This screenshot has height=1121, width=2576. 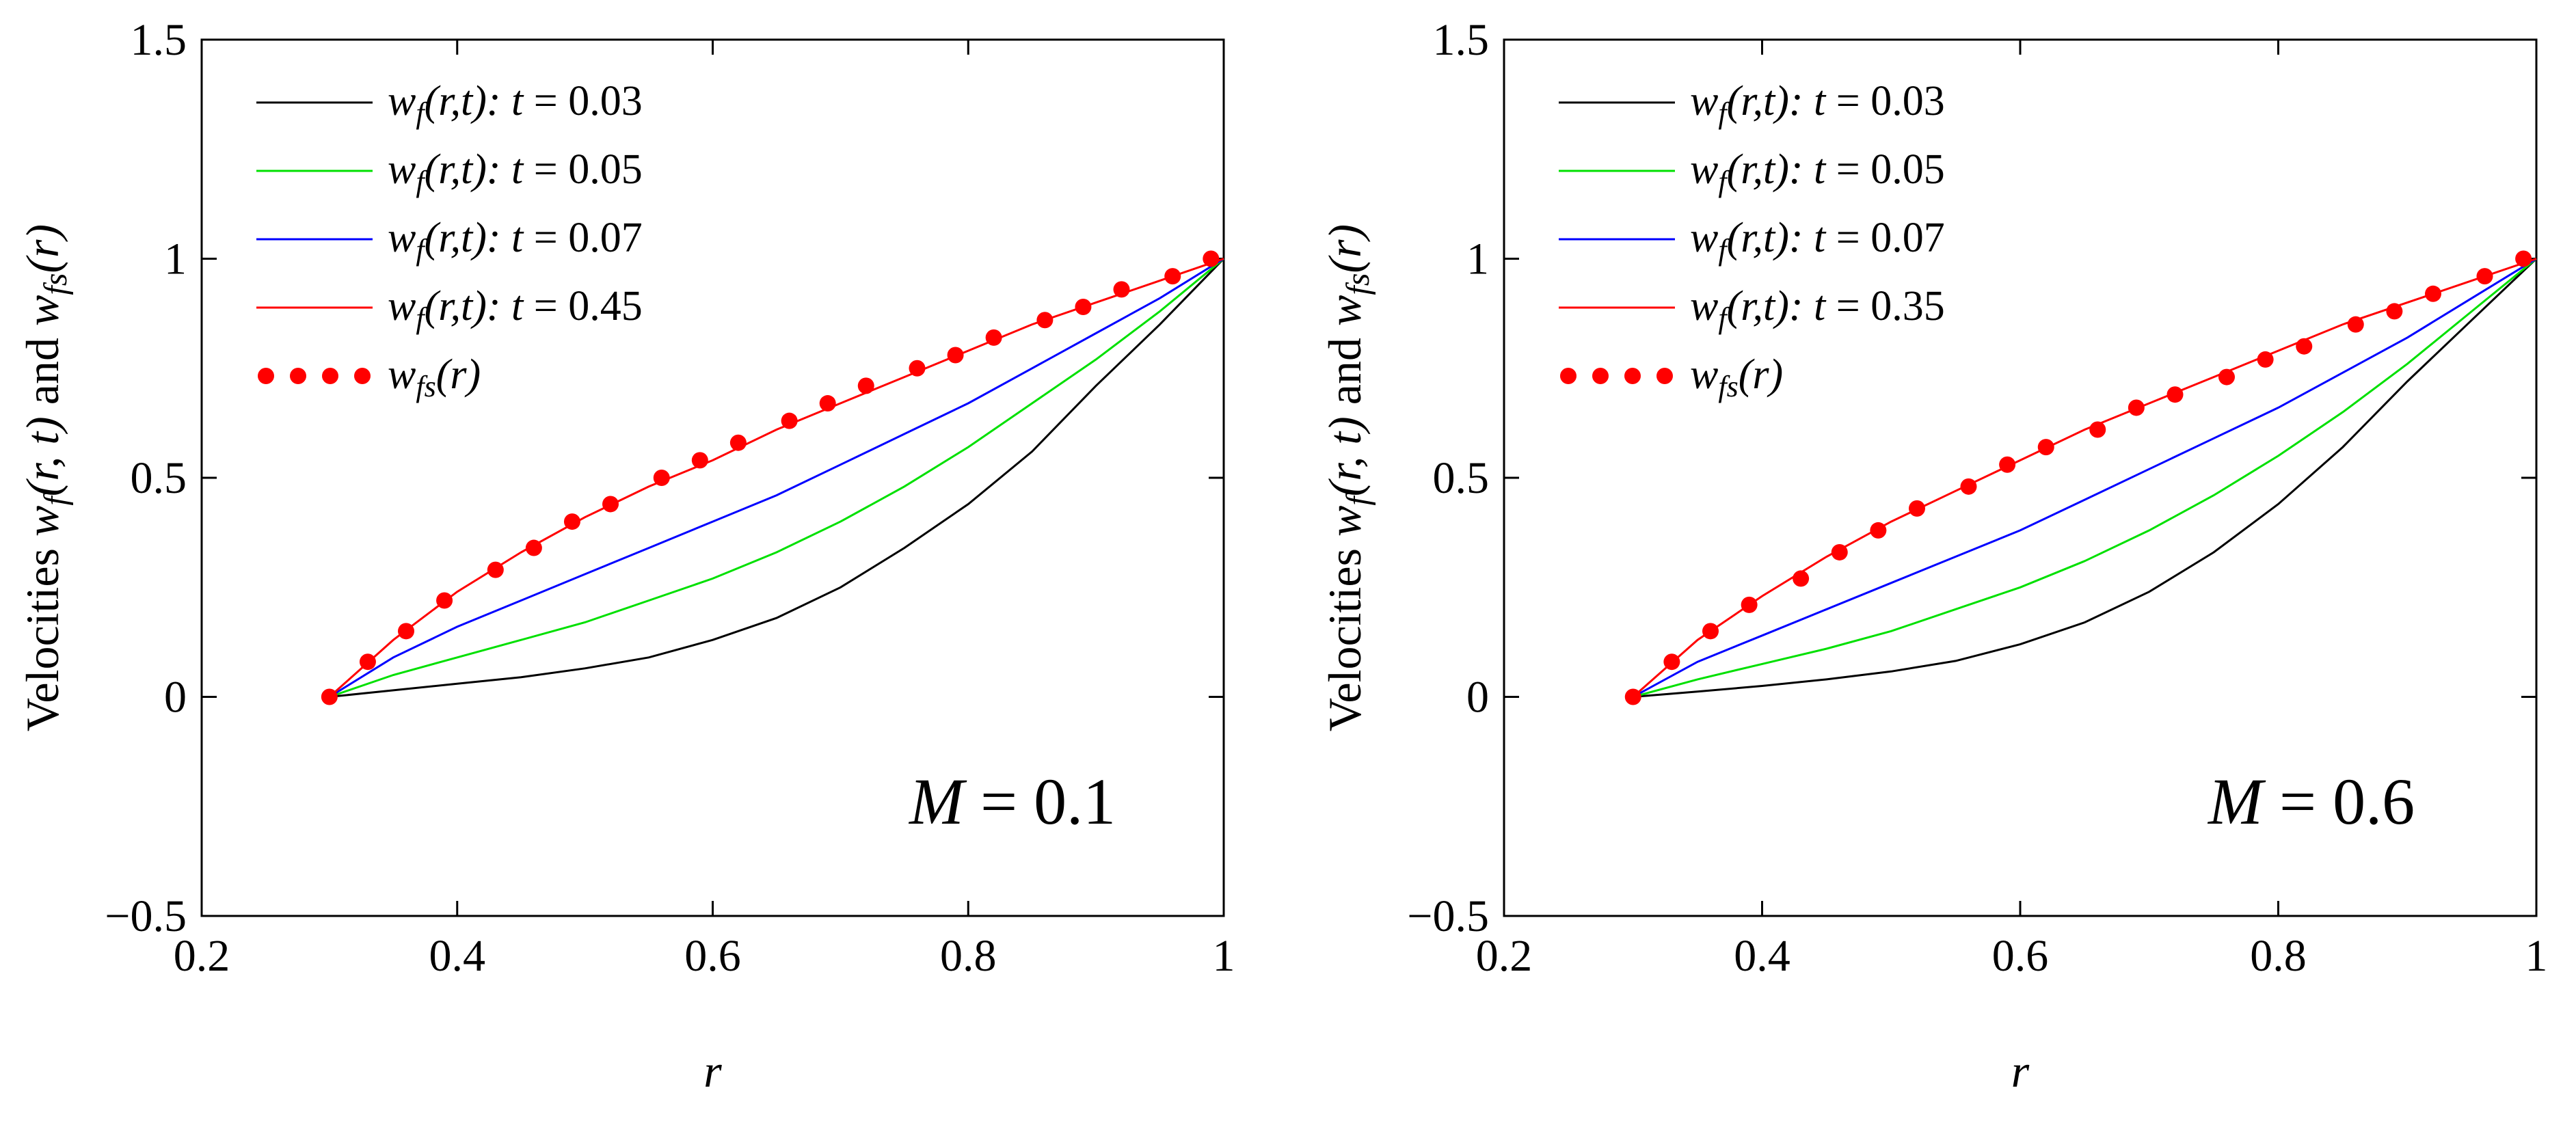 What do you see at coordinates (2311, 801) in the screenshot?
I see `parameter-annotation: M = 0.6` at bounding box center [2311, 801].